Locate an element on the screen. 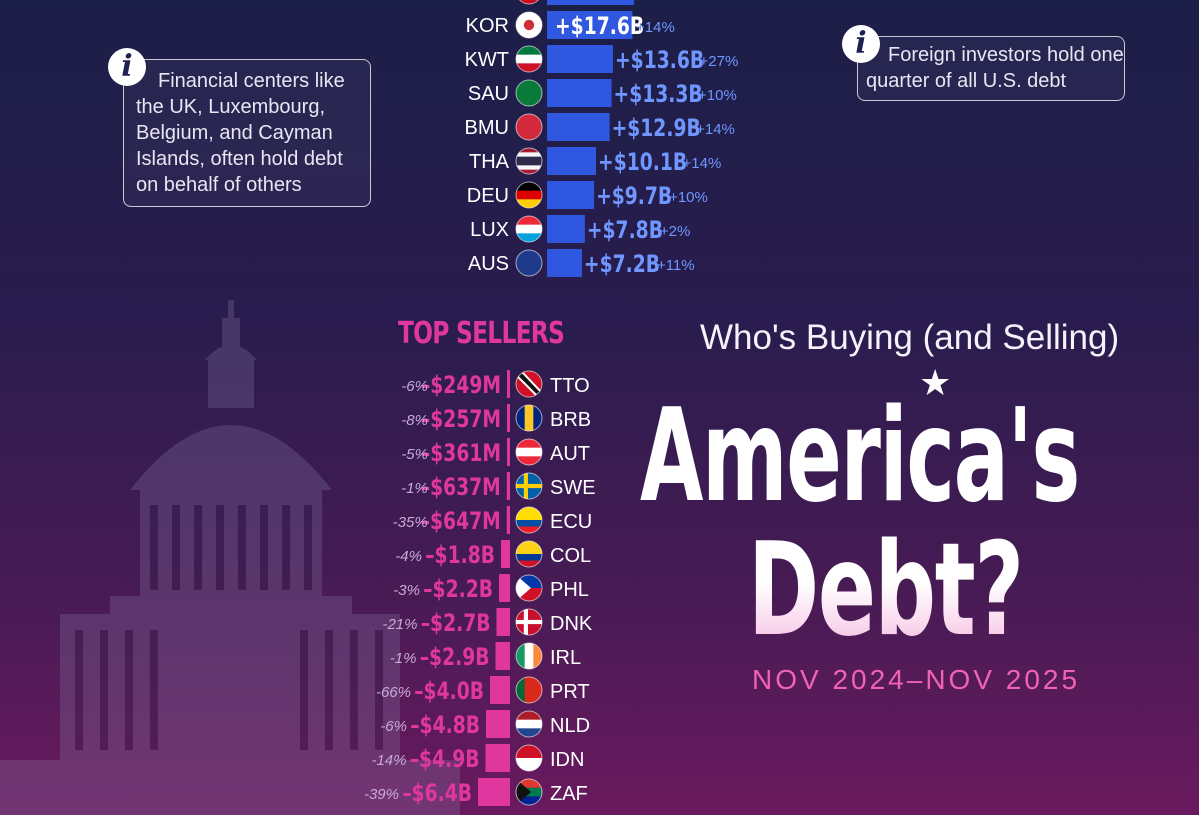 The width and height of the screenshot is (1199, 815). country-code-label: SAU is located at coordinates (488, 94).